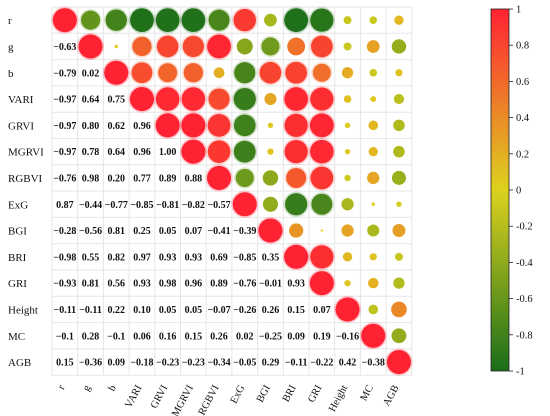 Image resolution: width=550 pixels, height=416 pixels. What do you see at coordinates (296, 125) in the screenshot?
I see `corr-circle-GRVI-BRI` at bounding box center [296, 125].